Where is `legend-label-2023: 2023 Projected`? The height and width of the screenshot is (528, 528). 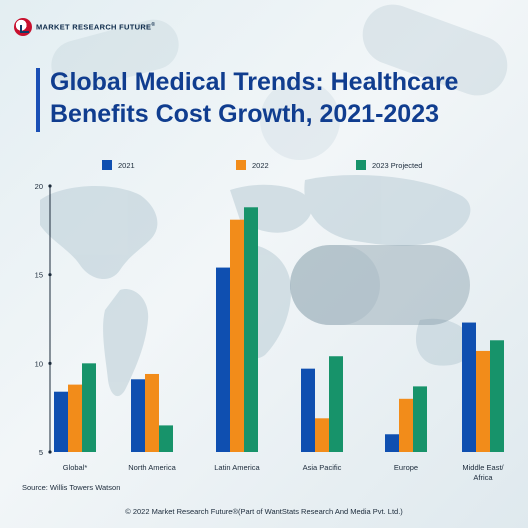
legend-label-2023: 2023 Projected is located at coordinates (397, 165).